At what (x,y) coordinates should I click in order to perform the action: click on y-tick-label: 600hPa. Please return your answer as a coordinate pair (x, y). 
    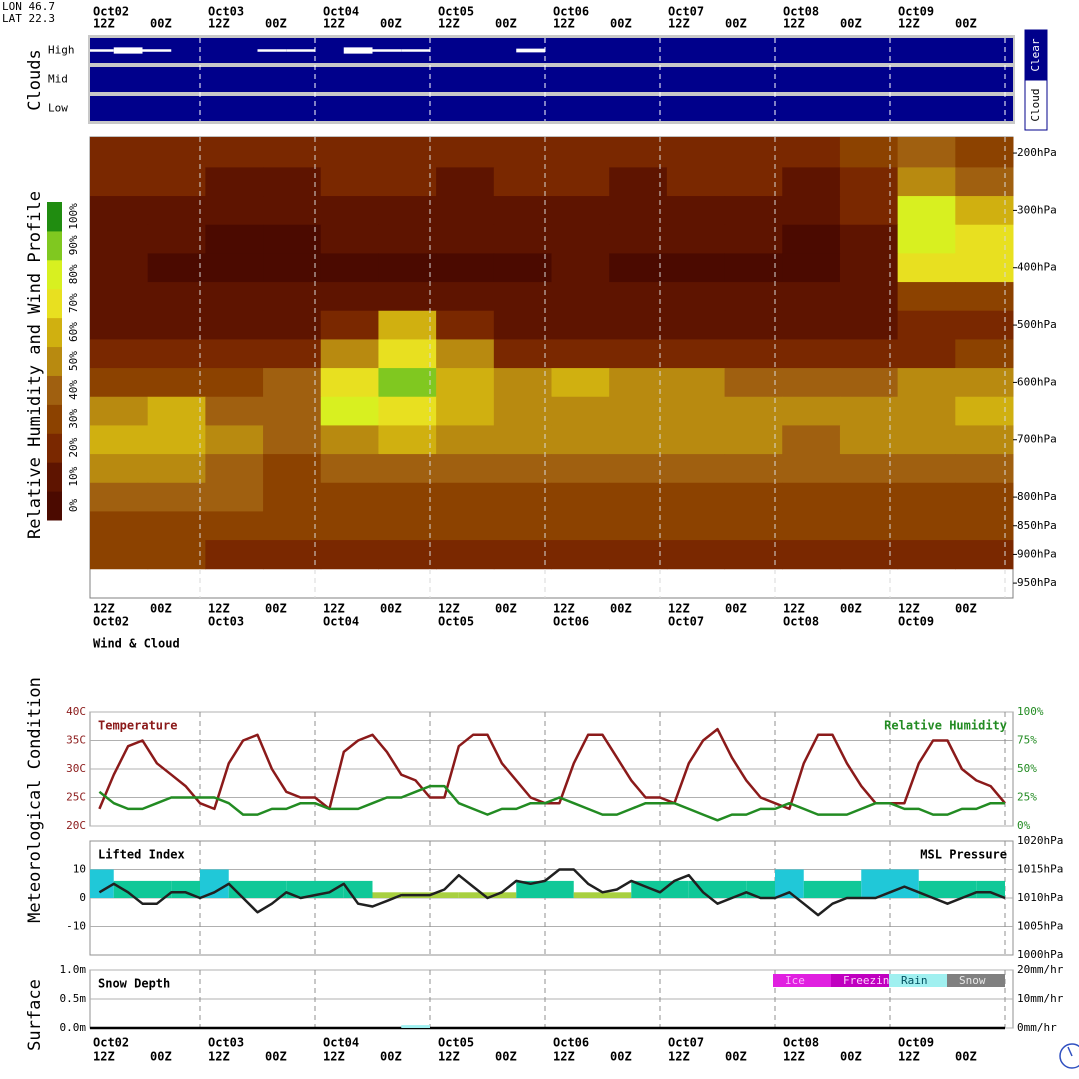
    Looking at the image, I should click on (1037, 381).